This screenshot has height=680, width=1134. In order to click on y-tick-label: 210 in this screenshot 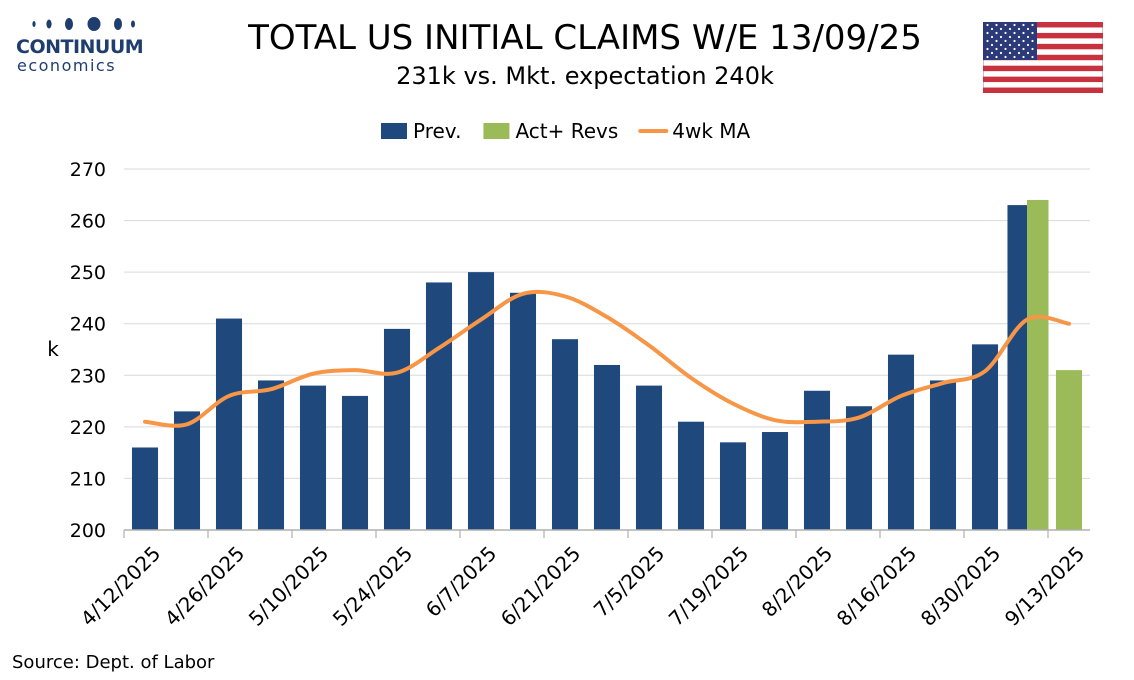, I will do `click(88, 479)`.